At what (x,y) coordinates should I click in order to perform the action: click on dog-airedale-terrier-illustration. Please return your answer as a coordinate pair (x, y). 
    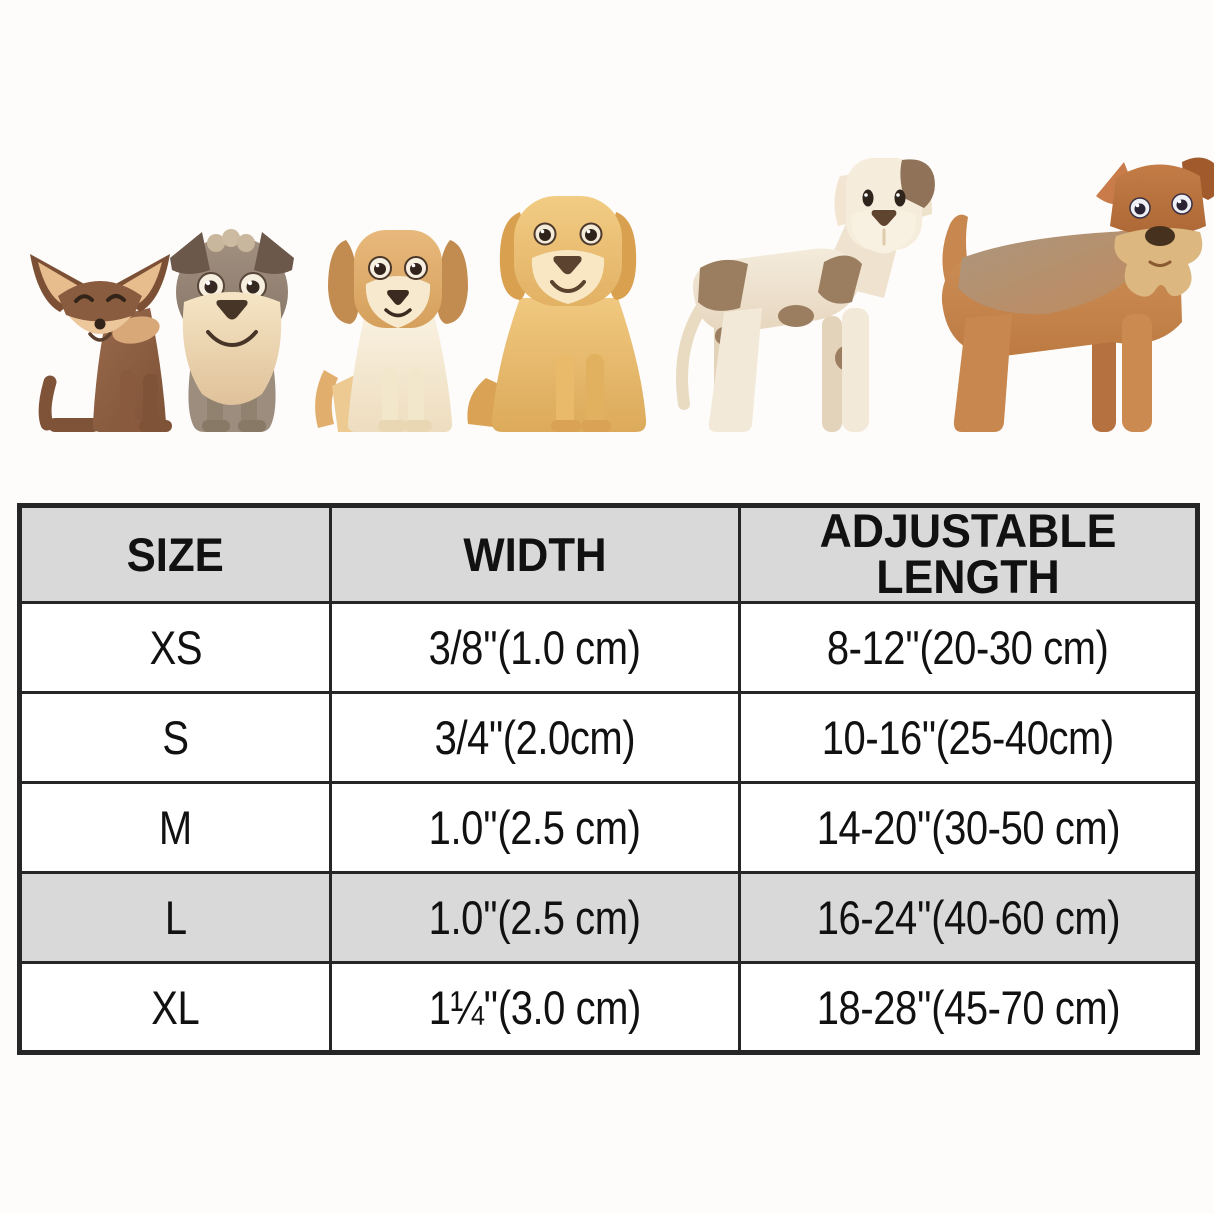
    Looking at the image, I should click on (1077, 294).